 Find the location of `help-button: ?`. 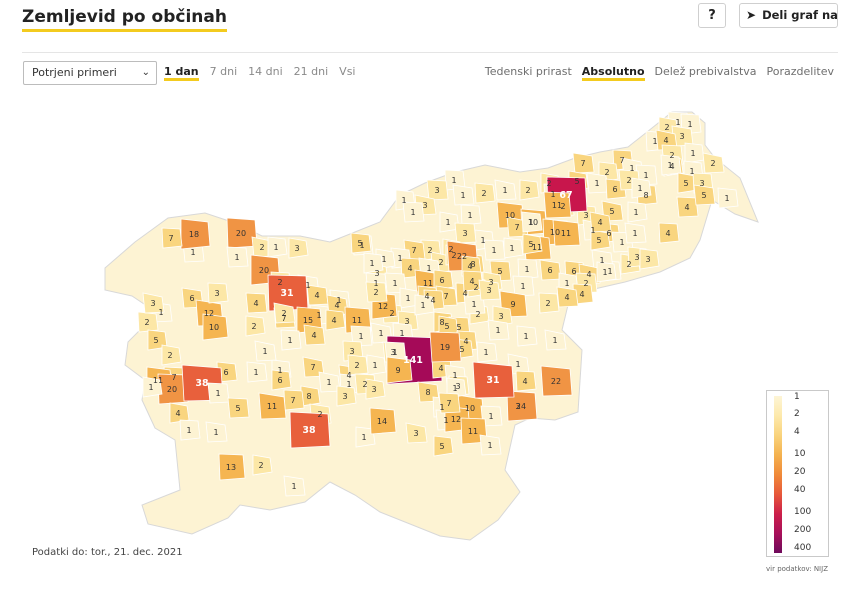

help-button: ? is located at coordinates (712, 15).